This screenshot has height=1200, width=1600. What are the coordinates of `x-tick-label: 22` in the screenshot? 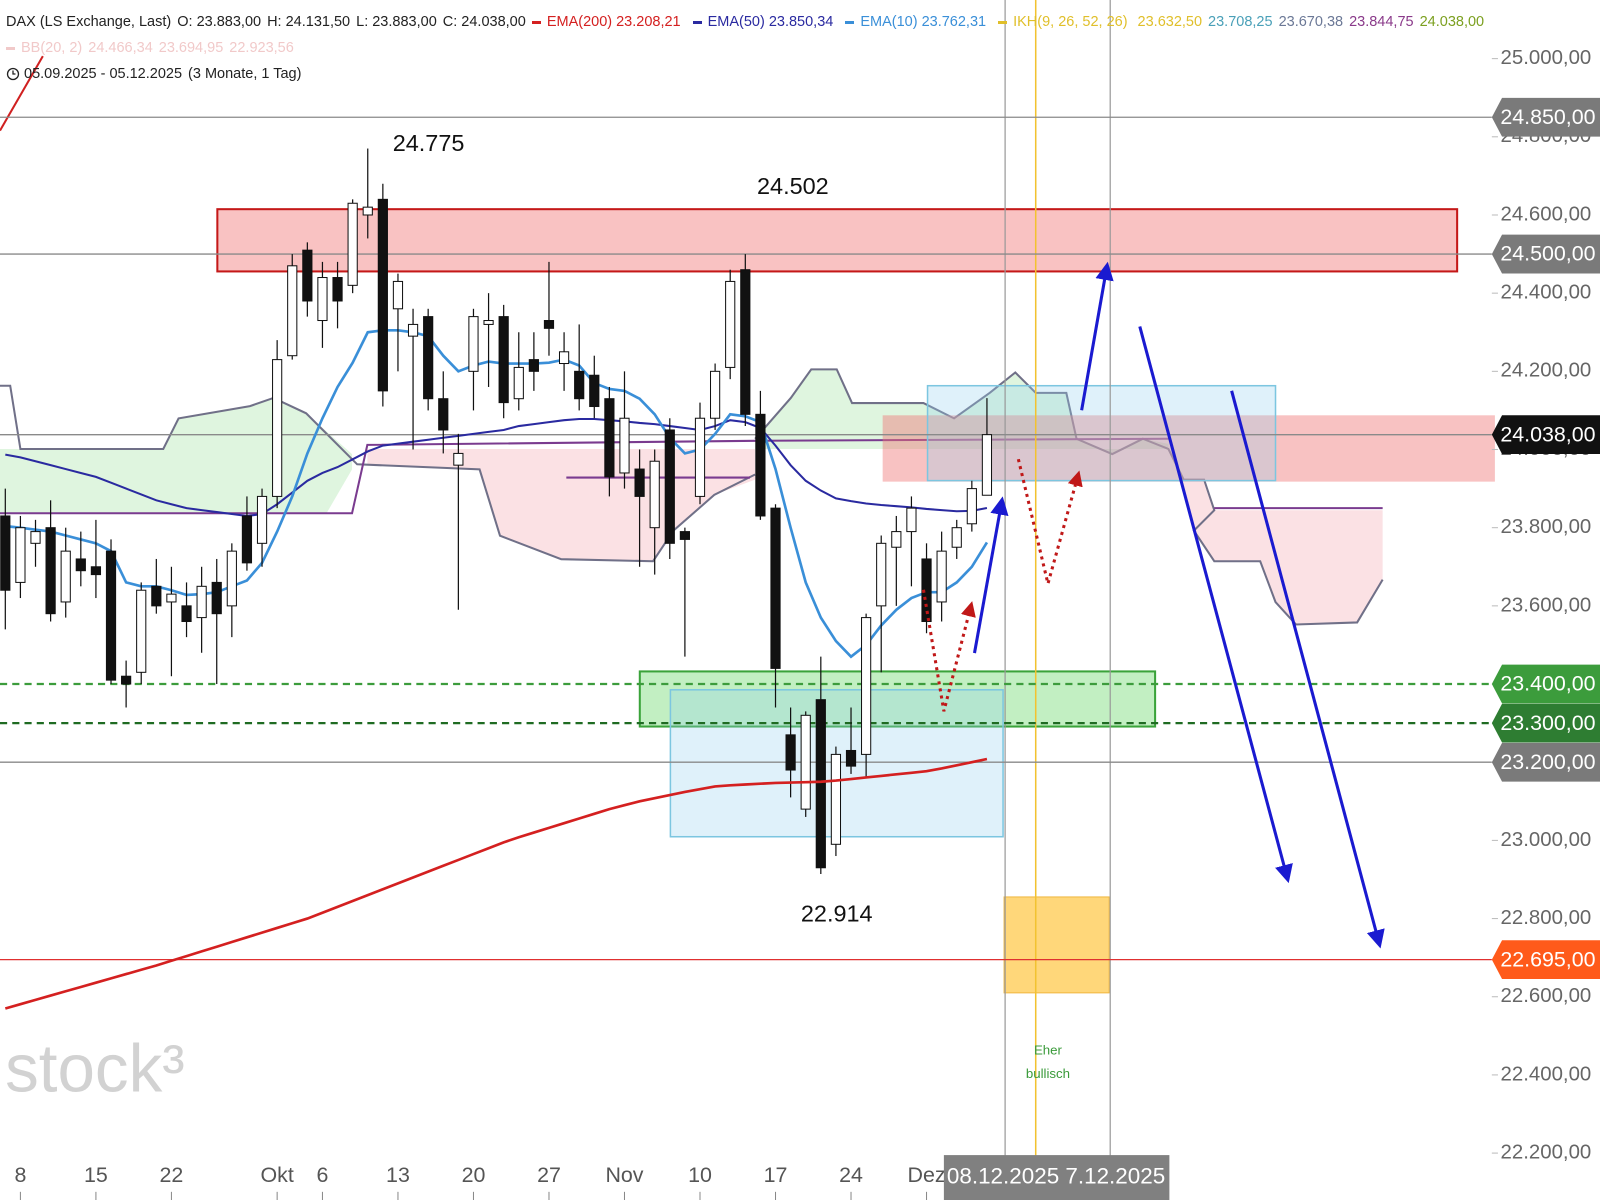 It's located at (172, 1175).